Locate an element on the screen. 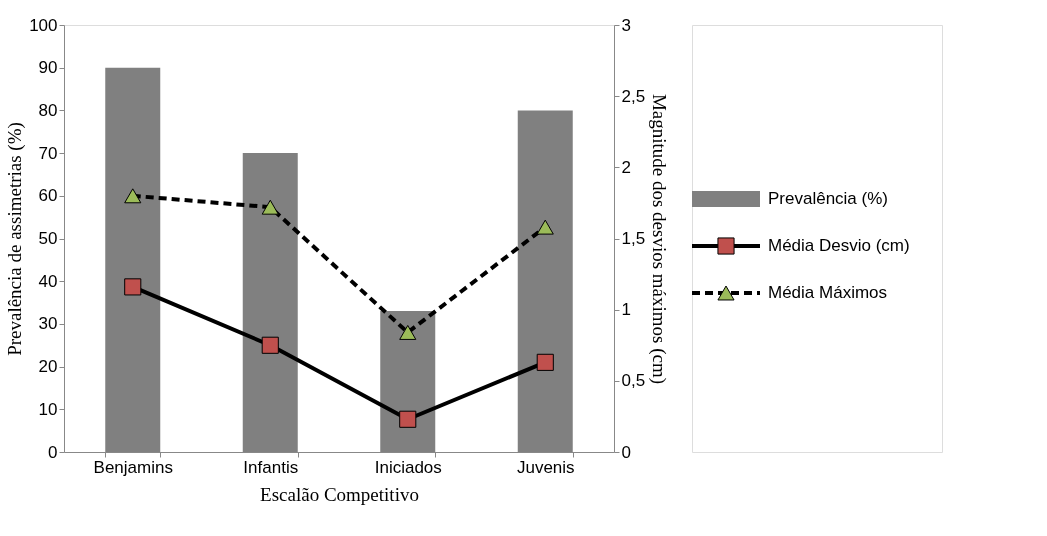  y2-axis-title: Magnitude dos desvios máximos (cm) is located at coordinates (659, 239).